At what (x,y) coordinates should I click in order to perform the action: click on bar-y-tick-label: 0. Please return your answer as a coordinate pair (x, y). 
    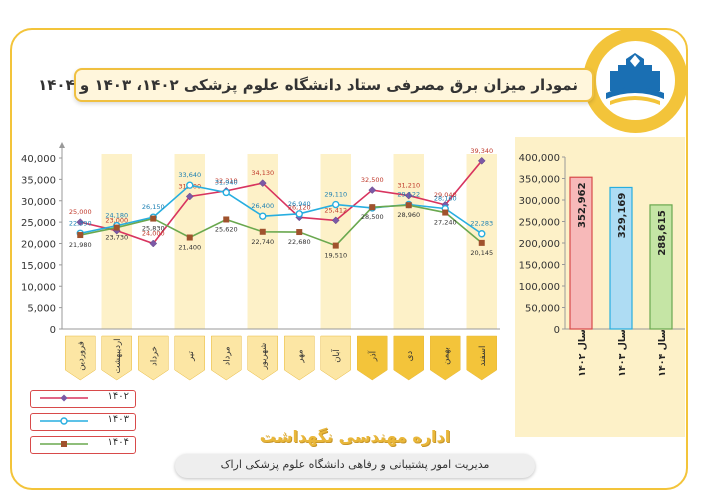
    Looking at the image, I should click on (557, 330).